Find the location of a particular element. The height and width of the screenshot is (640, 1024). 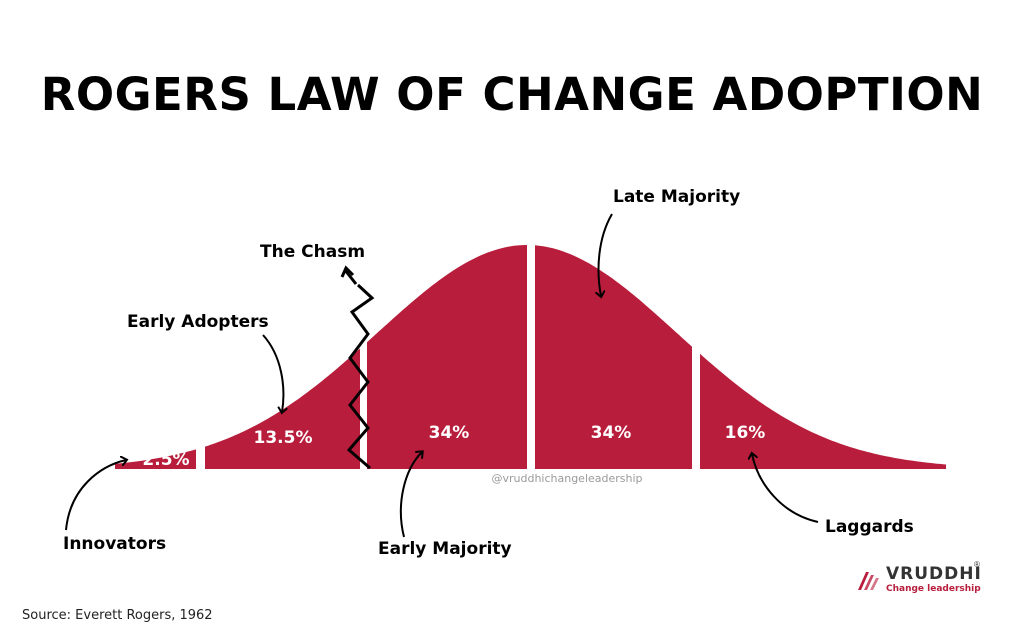

chasm-arrowhead-icon is located at coordinates (347, 271).